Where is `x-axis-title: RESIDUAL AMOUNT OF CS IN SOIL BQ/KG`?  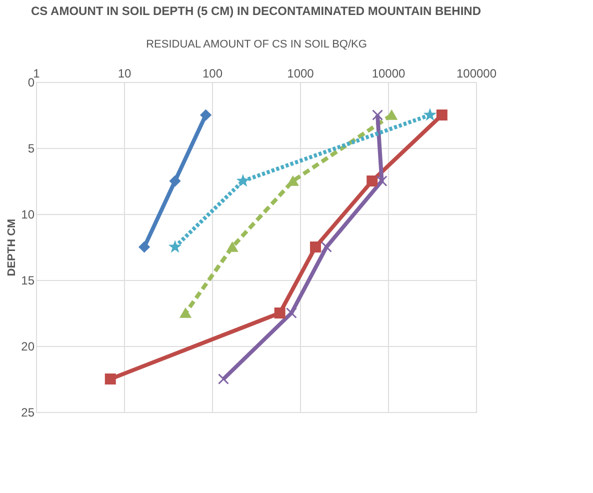
x-axis-title: RESIDUAL AMOUNT OF CS IN SOIL BQ/KG is located at coordinates (256, 44).